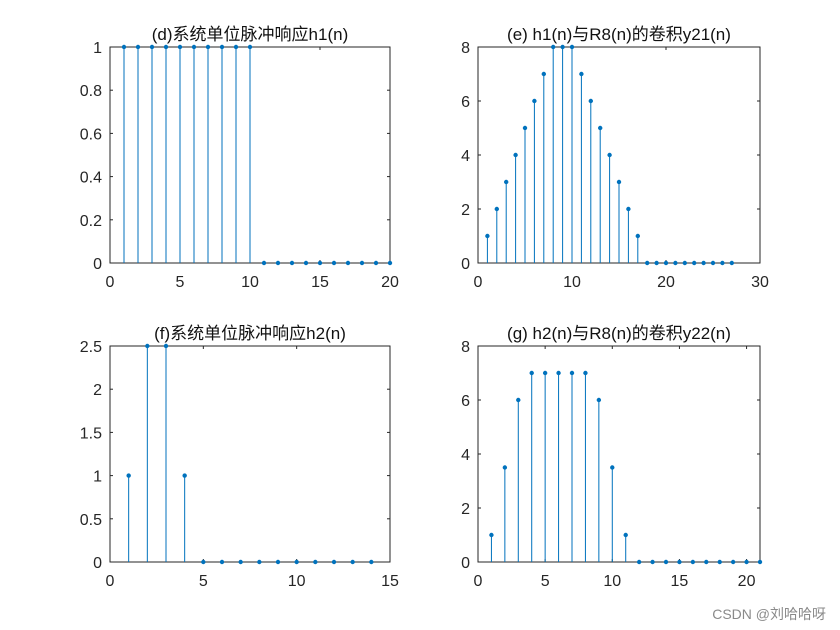 This screenshot has width=840, height=630. What do you see at coordinates (320, 282) in the screenshot?
I see `x-tick-label: 15` at bounding box center [320, 282].